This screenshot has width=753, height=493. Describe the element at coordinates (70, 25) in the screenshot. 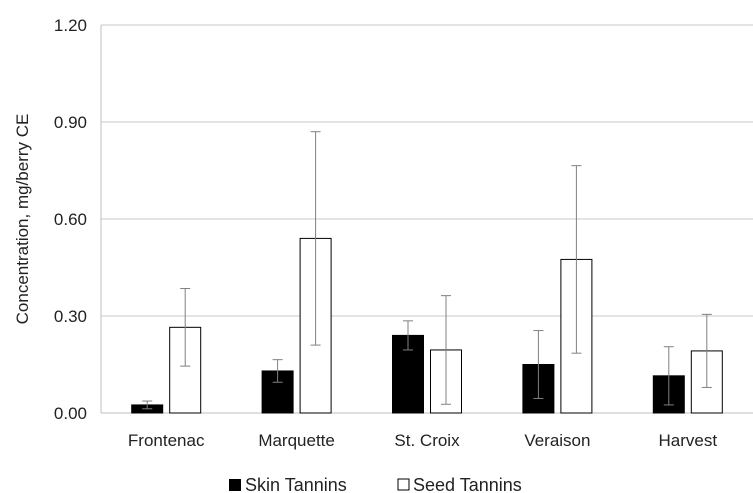

I see `y-tick-label: 1.20` at that location.